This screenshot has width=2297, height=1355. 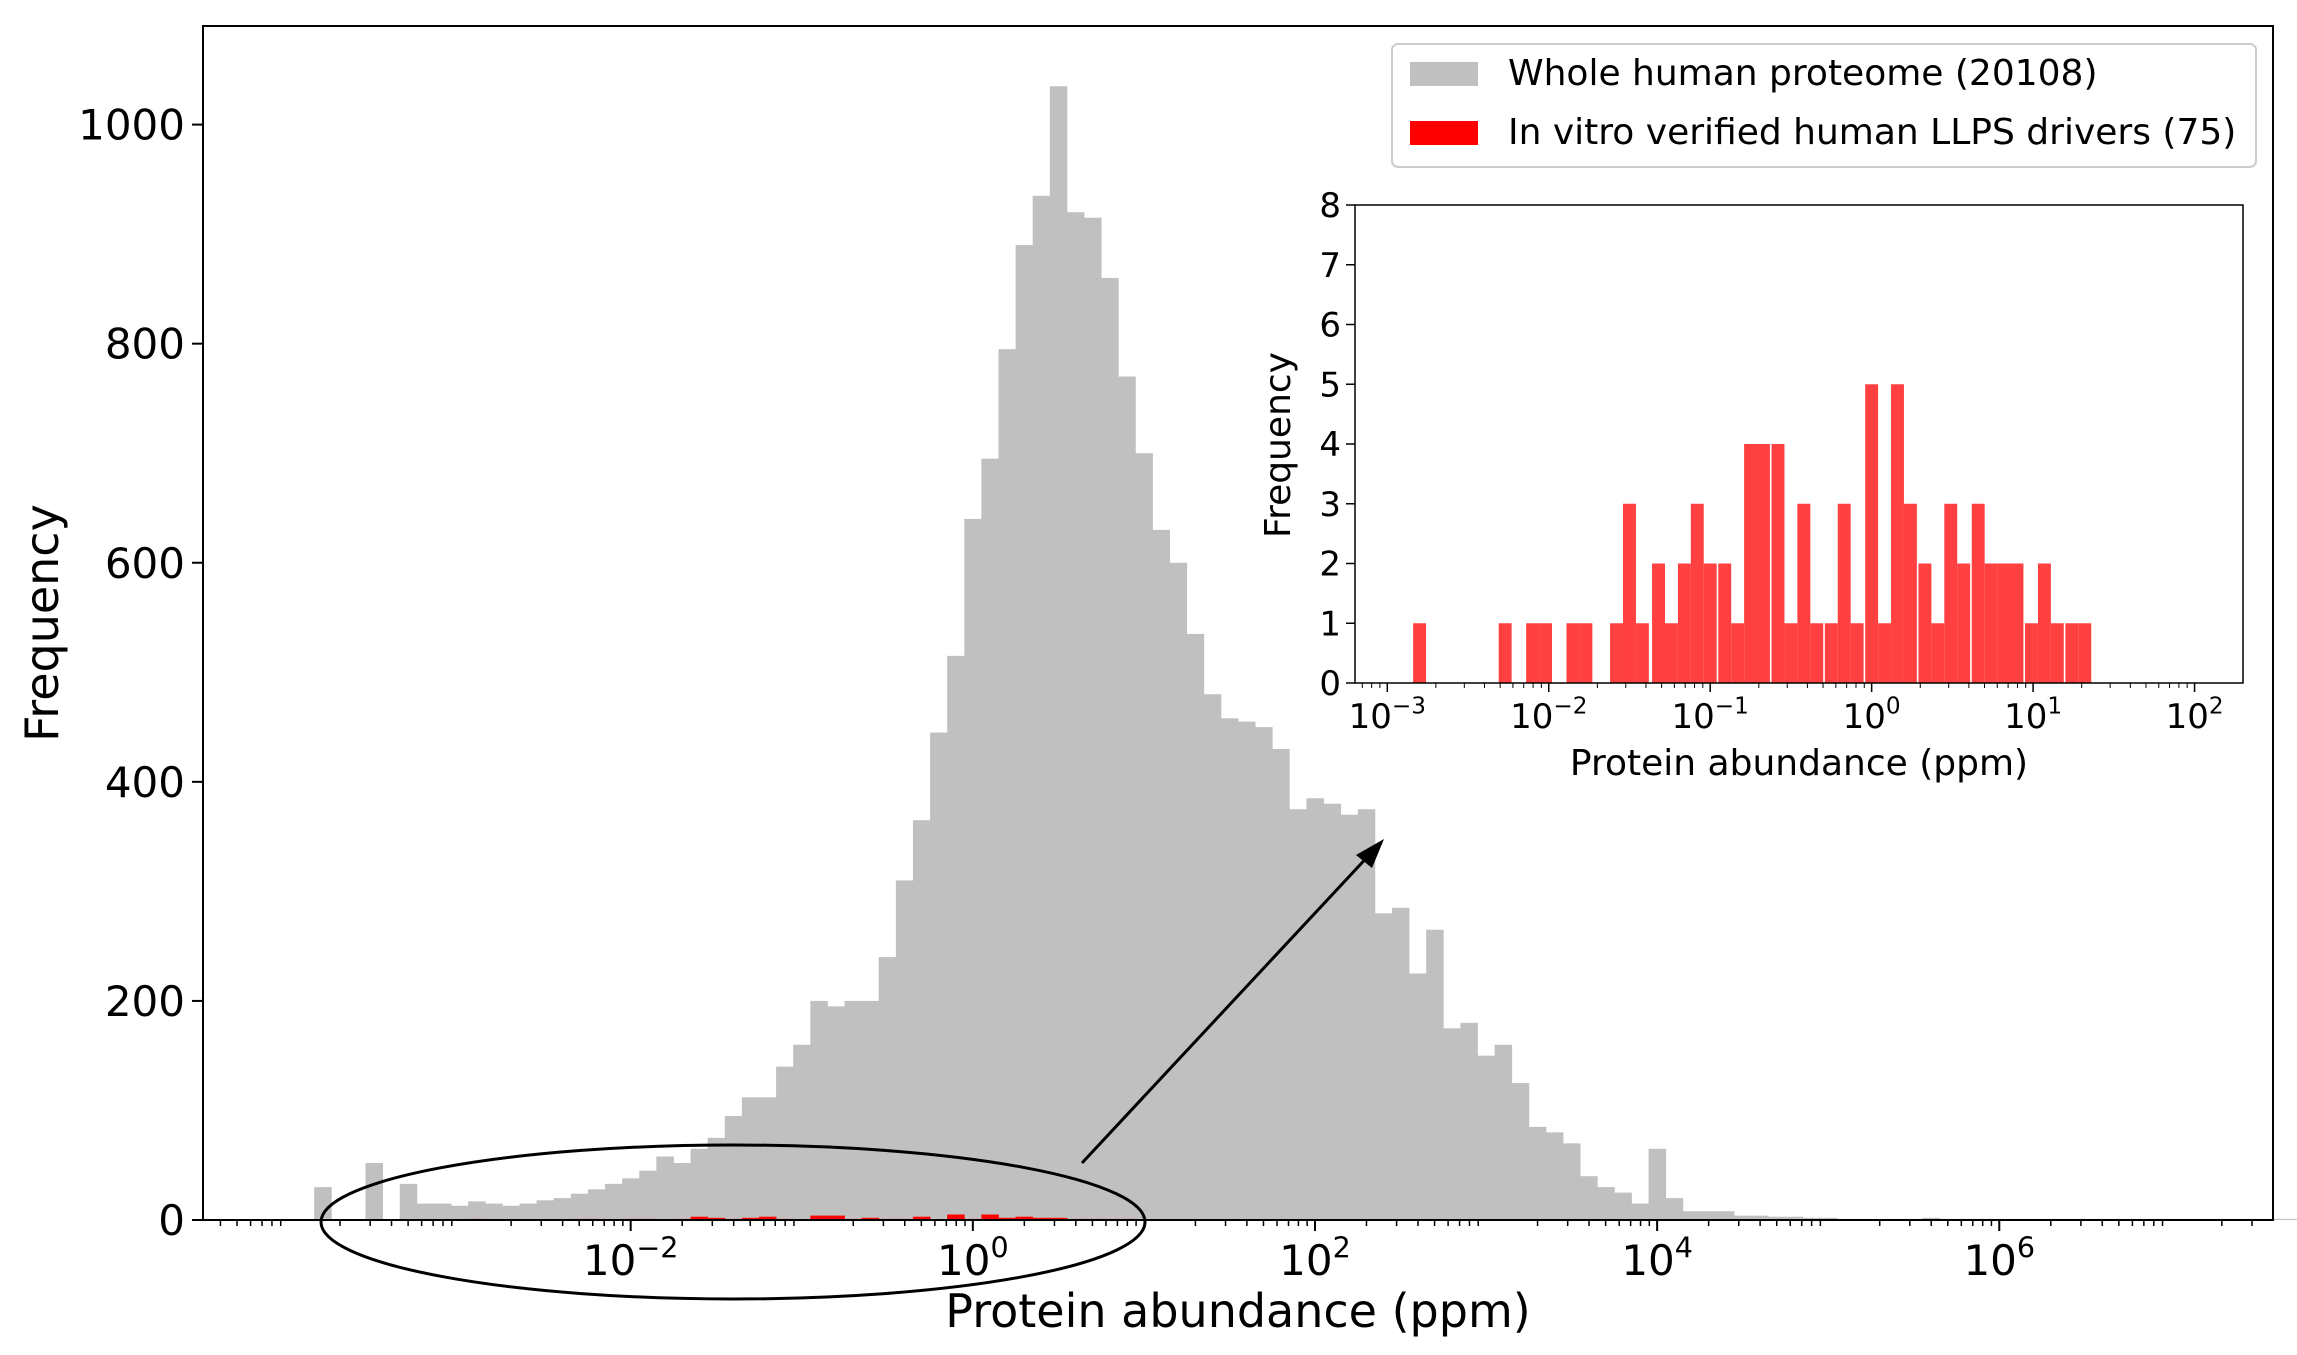 I want to click on main-x-tick-label: 10⁰, so click(x=973, y=1257).